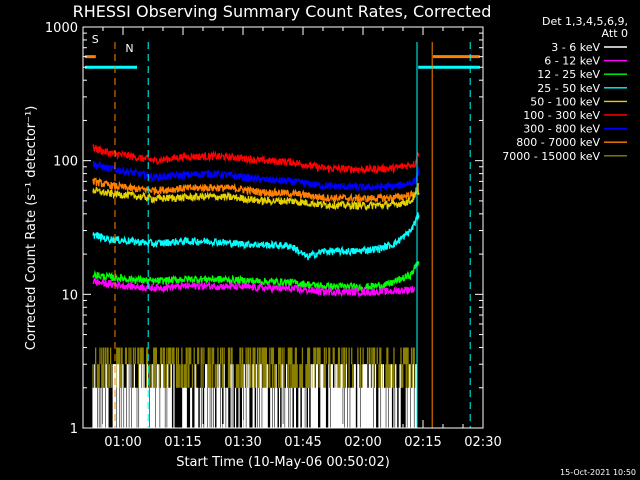  Describe the element at coordinates (302, 442) in the screenshot. I see `x-tick-label: 01:45` at that location.